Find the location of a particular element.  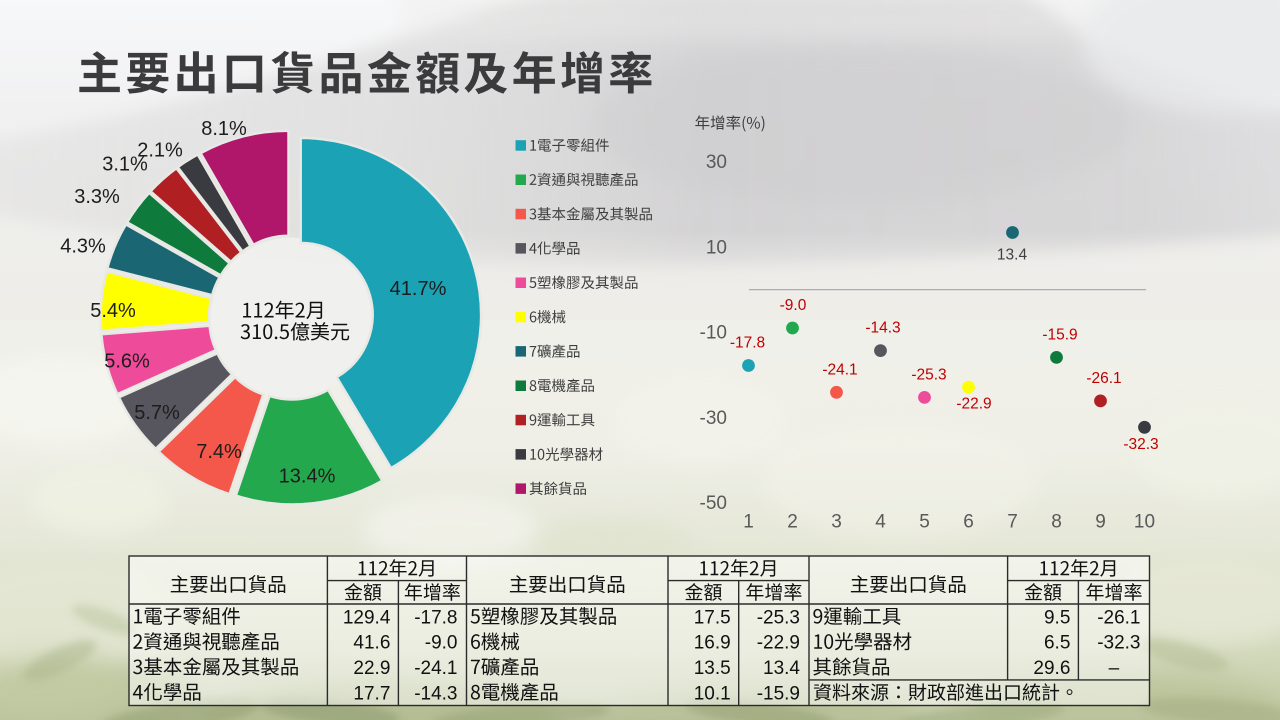

svg-text: 41.7% is located at coordinates (418, 289).